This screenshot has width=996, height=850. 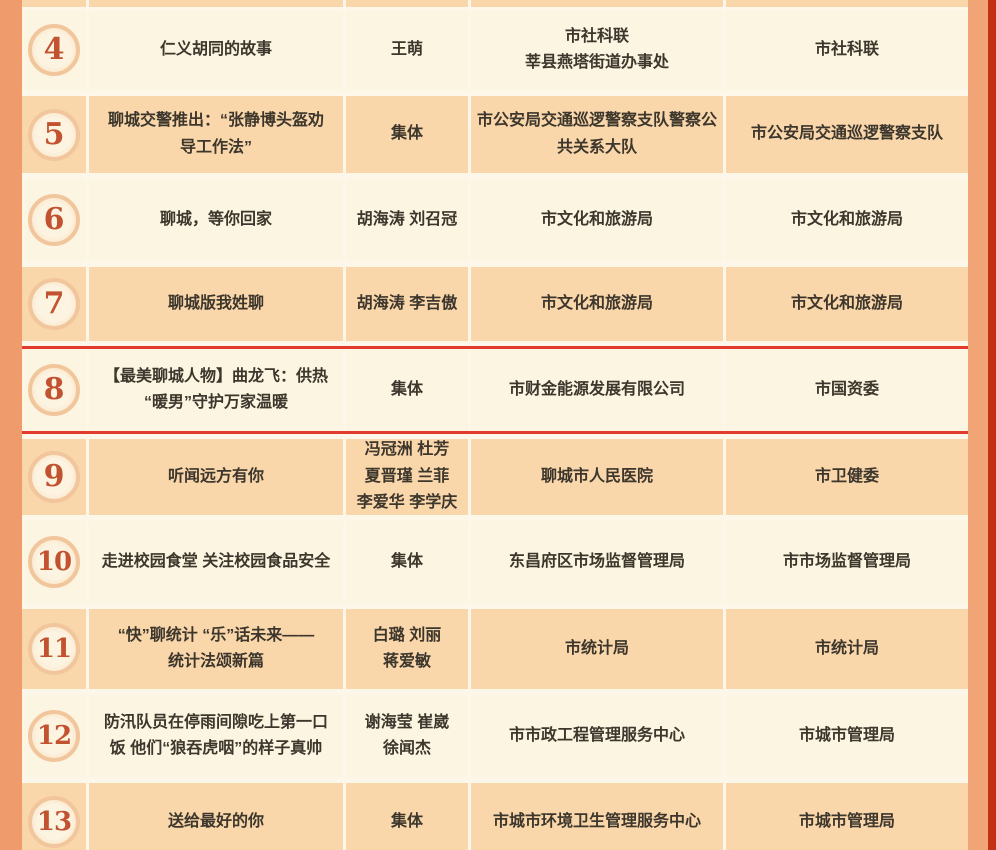 What do you see at coordinates (845, 562) in the screenshot?
I see `recommending-unit: 市市场监督管理局` at bounding box center [845, 562].